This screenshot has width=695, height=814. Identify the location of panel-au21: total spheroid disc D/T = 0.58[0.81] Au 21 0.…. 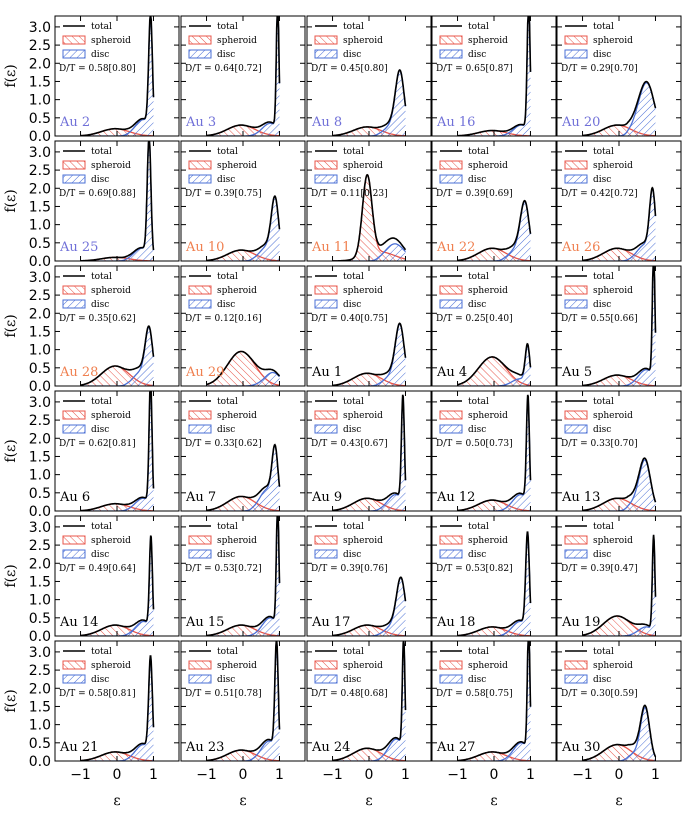
(91, 724).